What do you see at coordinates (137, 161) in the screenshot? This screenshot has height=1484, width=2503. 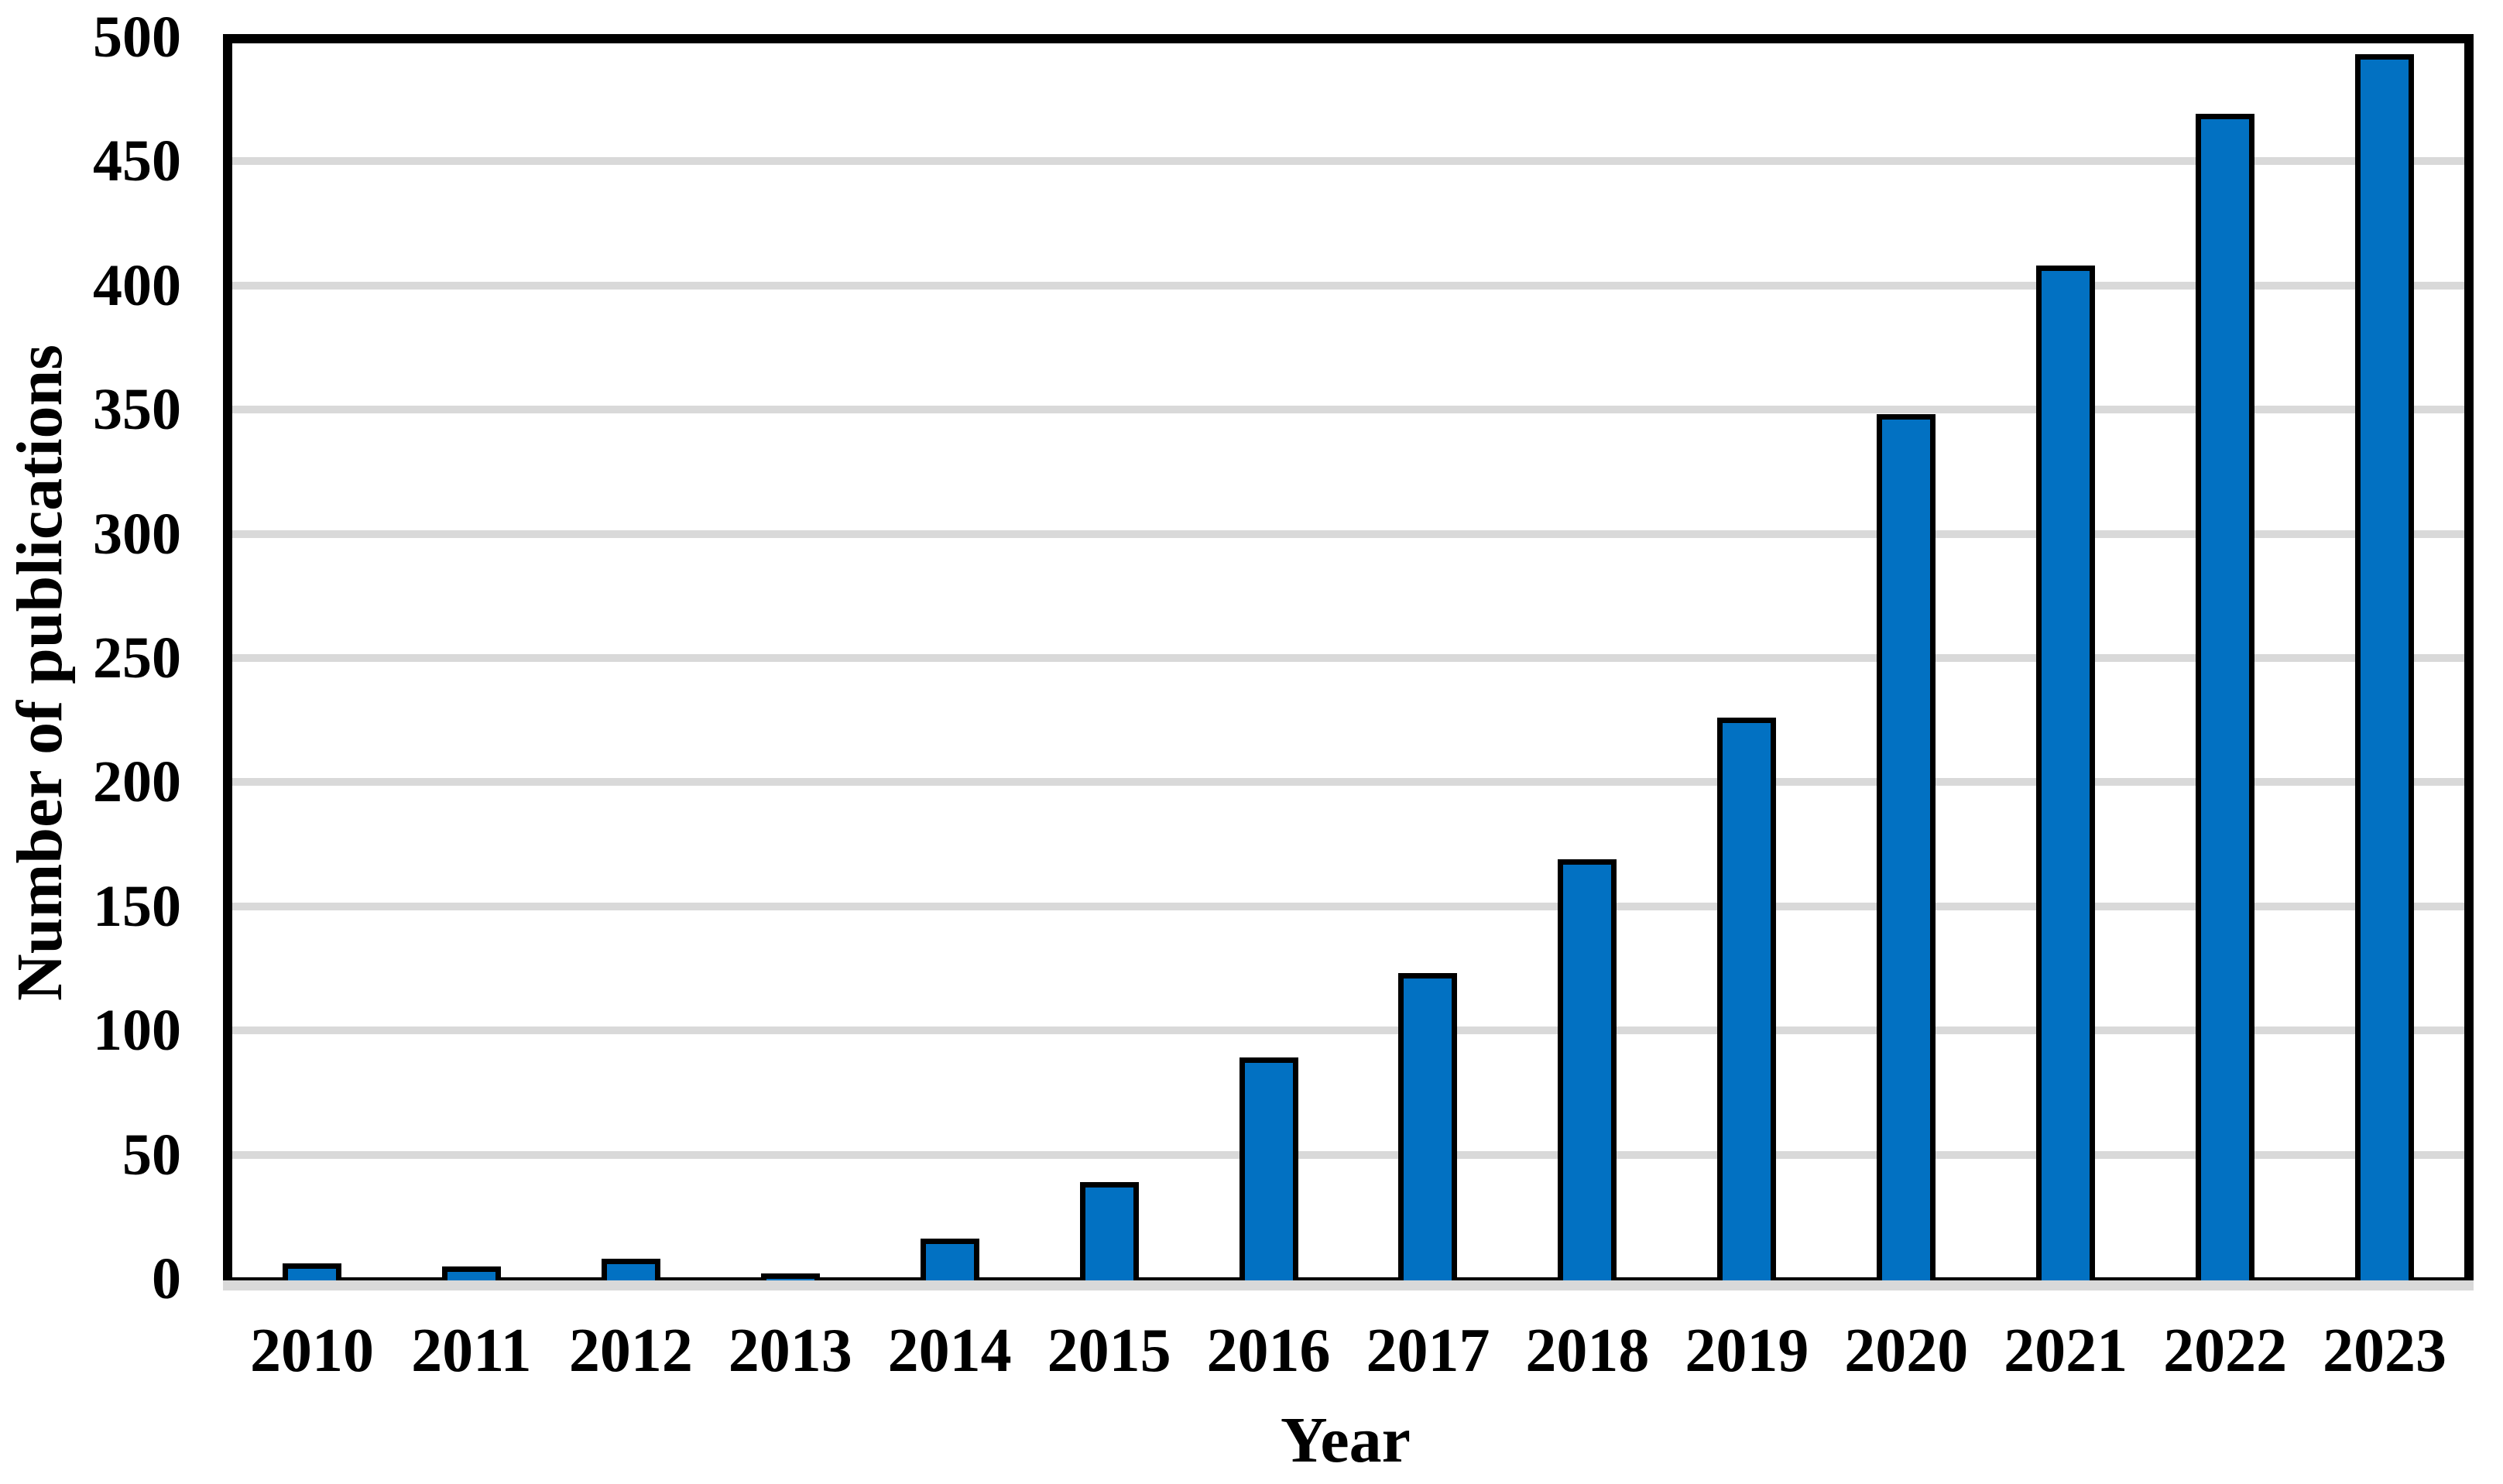 I see `y-tick-label-450: 450` at bounding box center [137, 161].